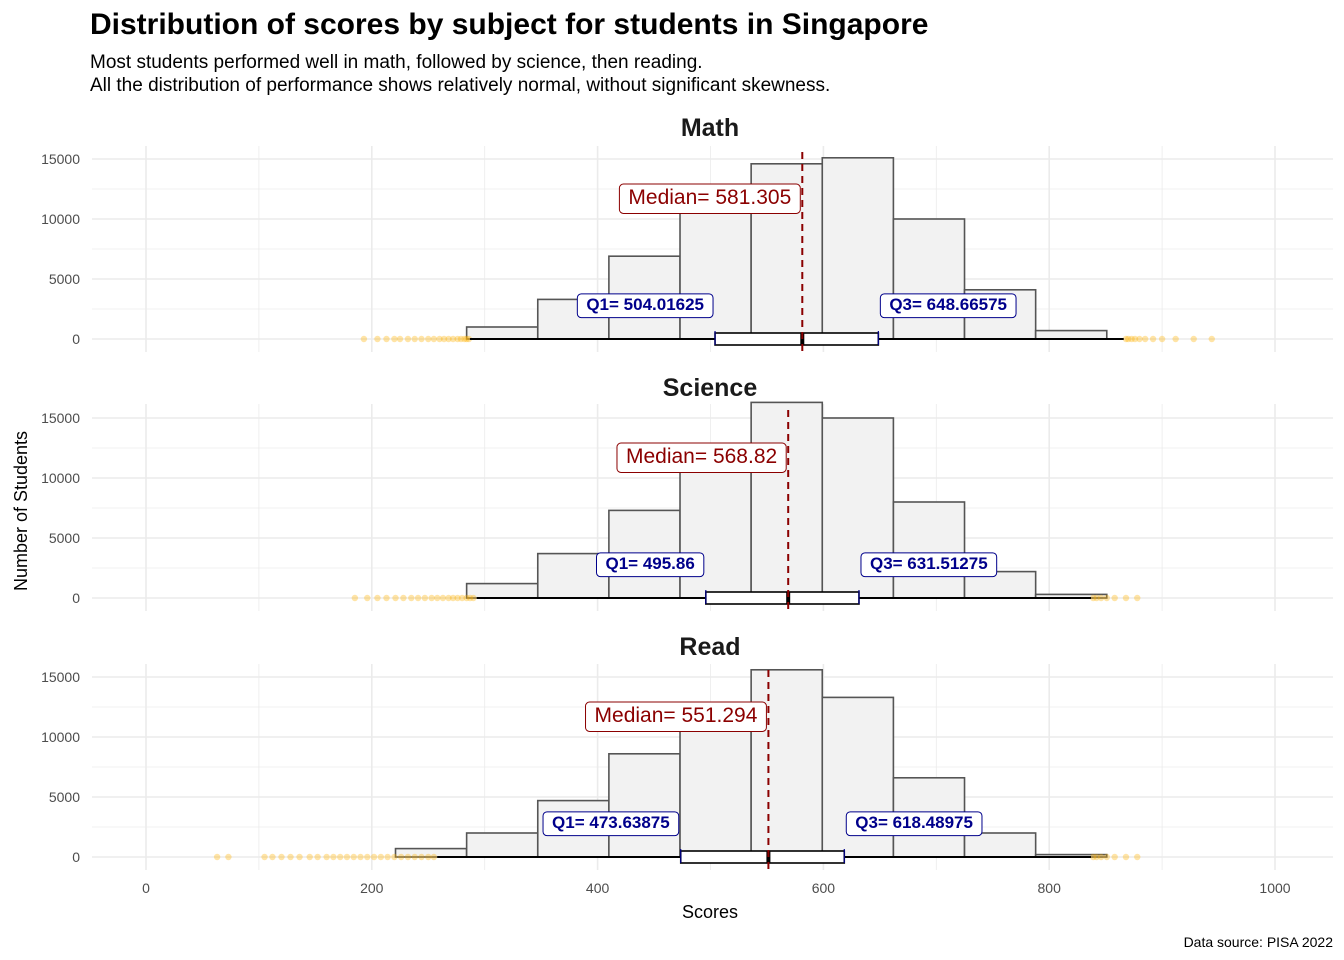  I want to click on q3-label: Q3= 618.48975, so click(914, 824).